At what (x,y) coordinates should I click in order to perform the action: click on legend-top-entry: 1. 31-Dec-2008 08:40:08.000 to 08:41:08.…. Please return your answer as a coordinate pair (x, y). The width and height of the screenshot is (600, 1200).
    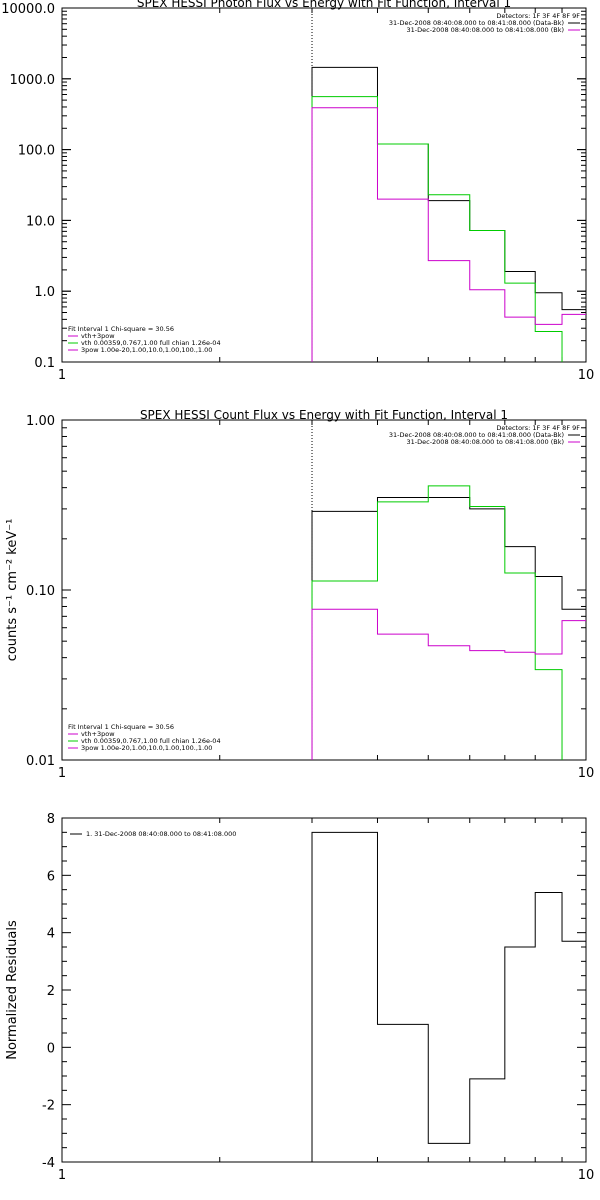
    Looking at the image, I should click on (161, 834).